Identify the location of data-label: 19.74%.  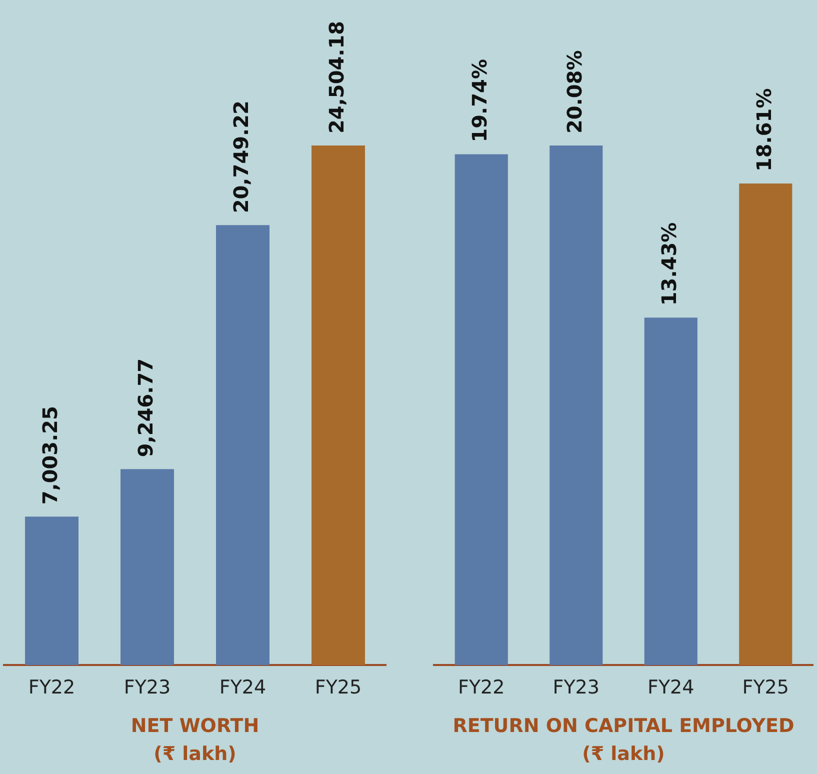
(480, 100).